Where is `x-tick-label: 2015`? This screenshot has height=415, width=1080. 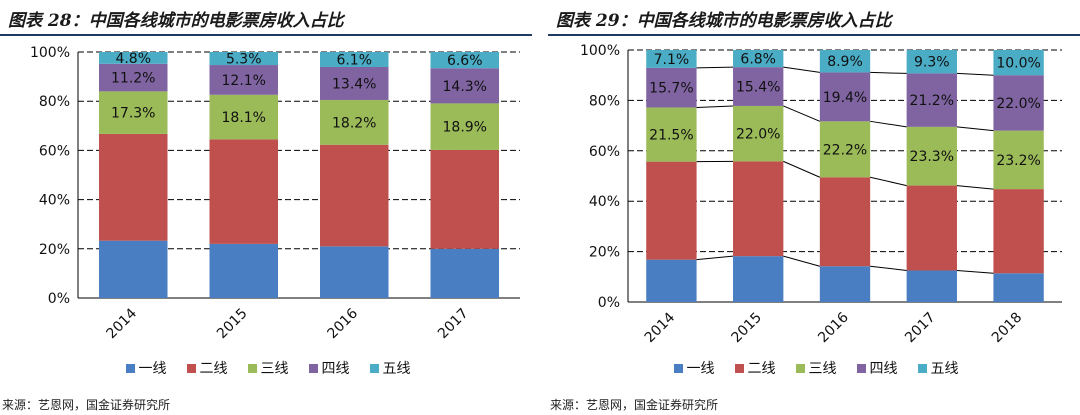 x-tick-label: 2015 is located at coordinates (232, 324).